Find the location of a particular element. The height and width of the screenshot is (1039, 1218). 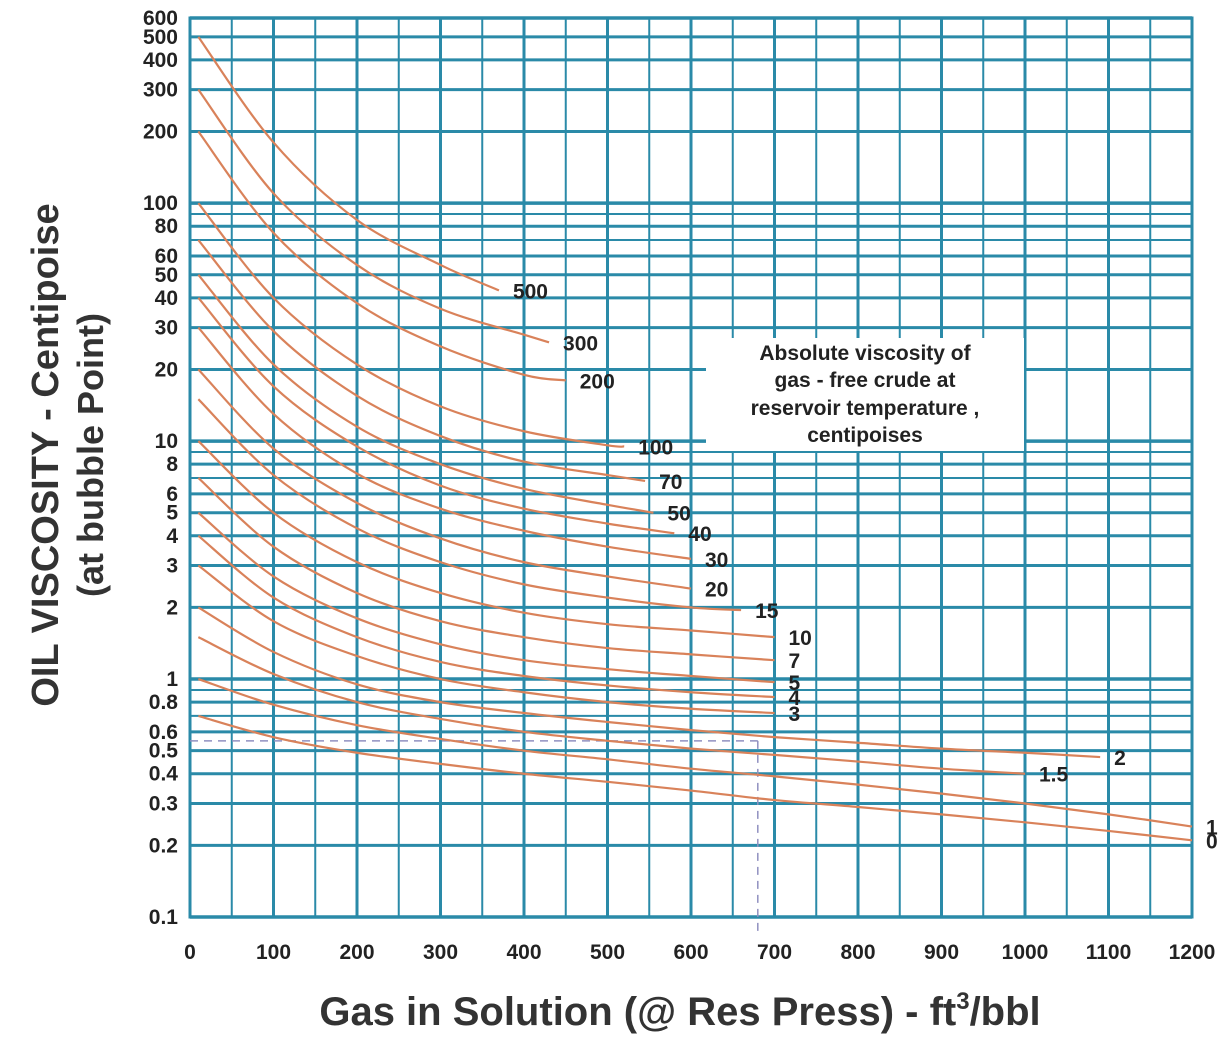

x-tick-label: 300 is located at coordinates (440, 952).